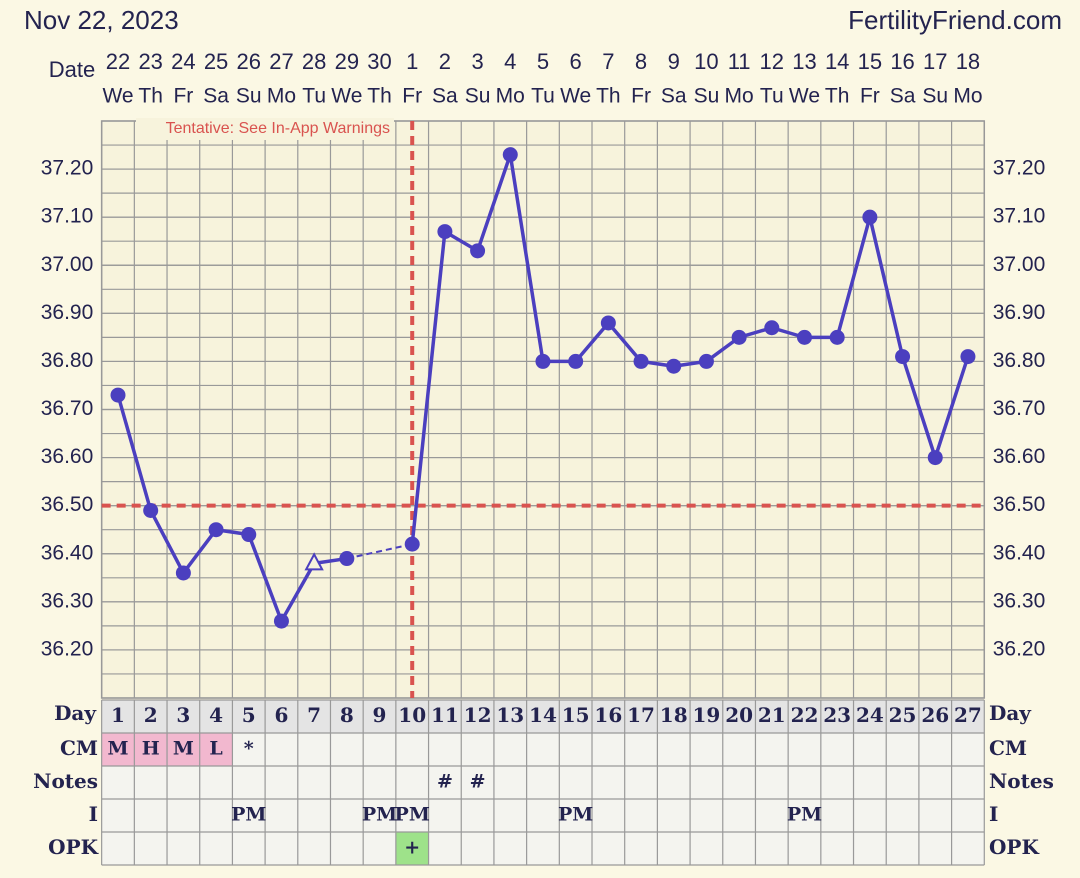 The width and height of the screenshot is (1080, 878). What do you see at coordinates (706, 715) in the screenshot?
I see `x-tick-label: 19` at bounding box center [706, 715].